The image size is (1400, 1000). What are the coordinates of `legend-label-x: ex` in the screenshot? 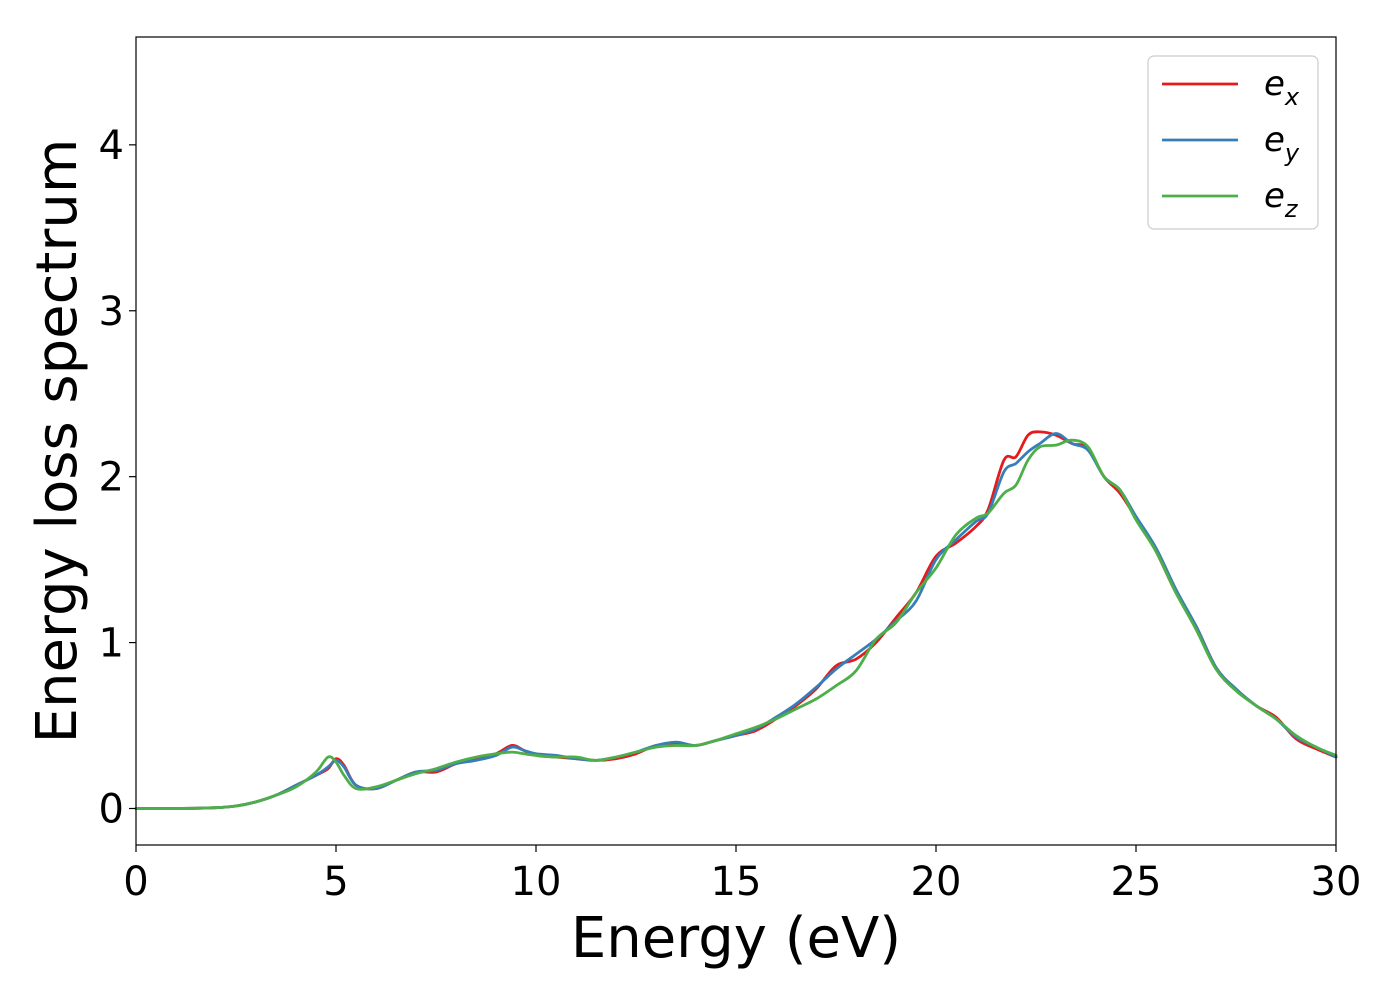 It's located at (1282, 87).